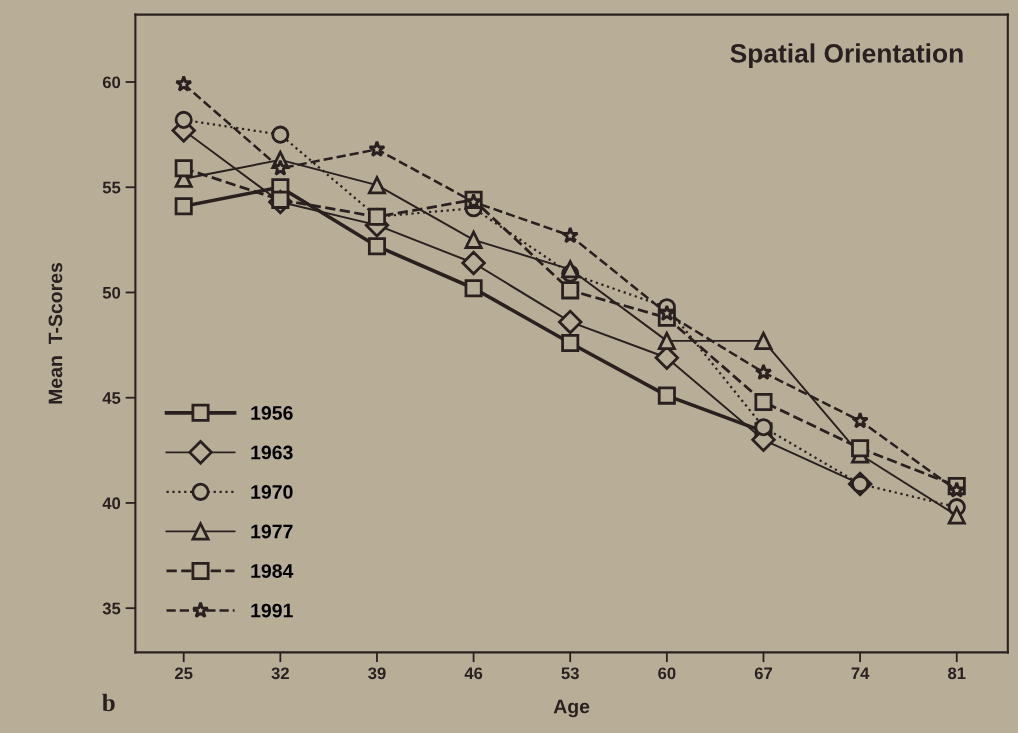 The width and height of the screenshot is (1018, 733). Describe the element at coordinates (272, 610) in the screenshot. I see `legend-label: 1991` at that location.